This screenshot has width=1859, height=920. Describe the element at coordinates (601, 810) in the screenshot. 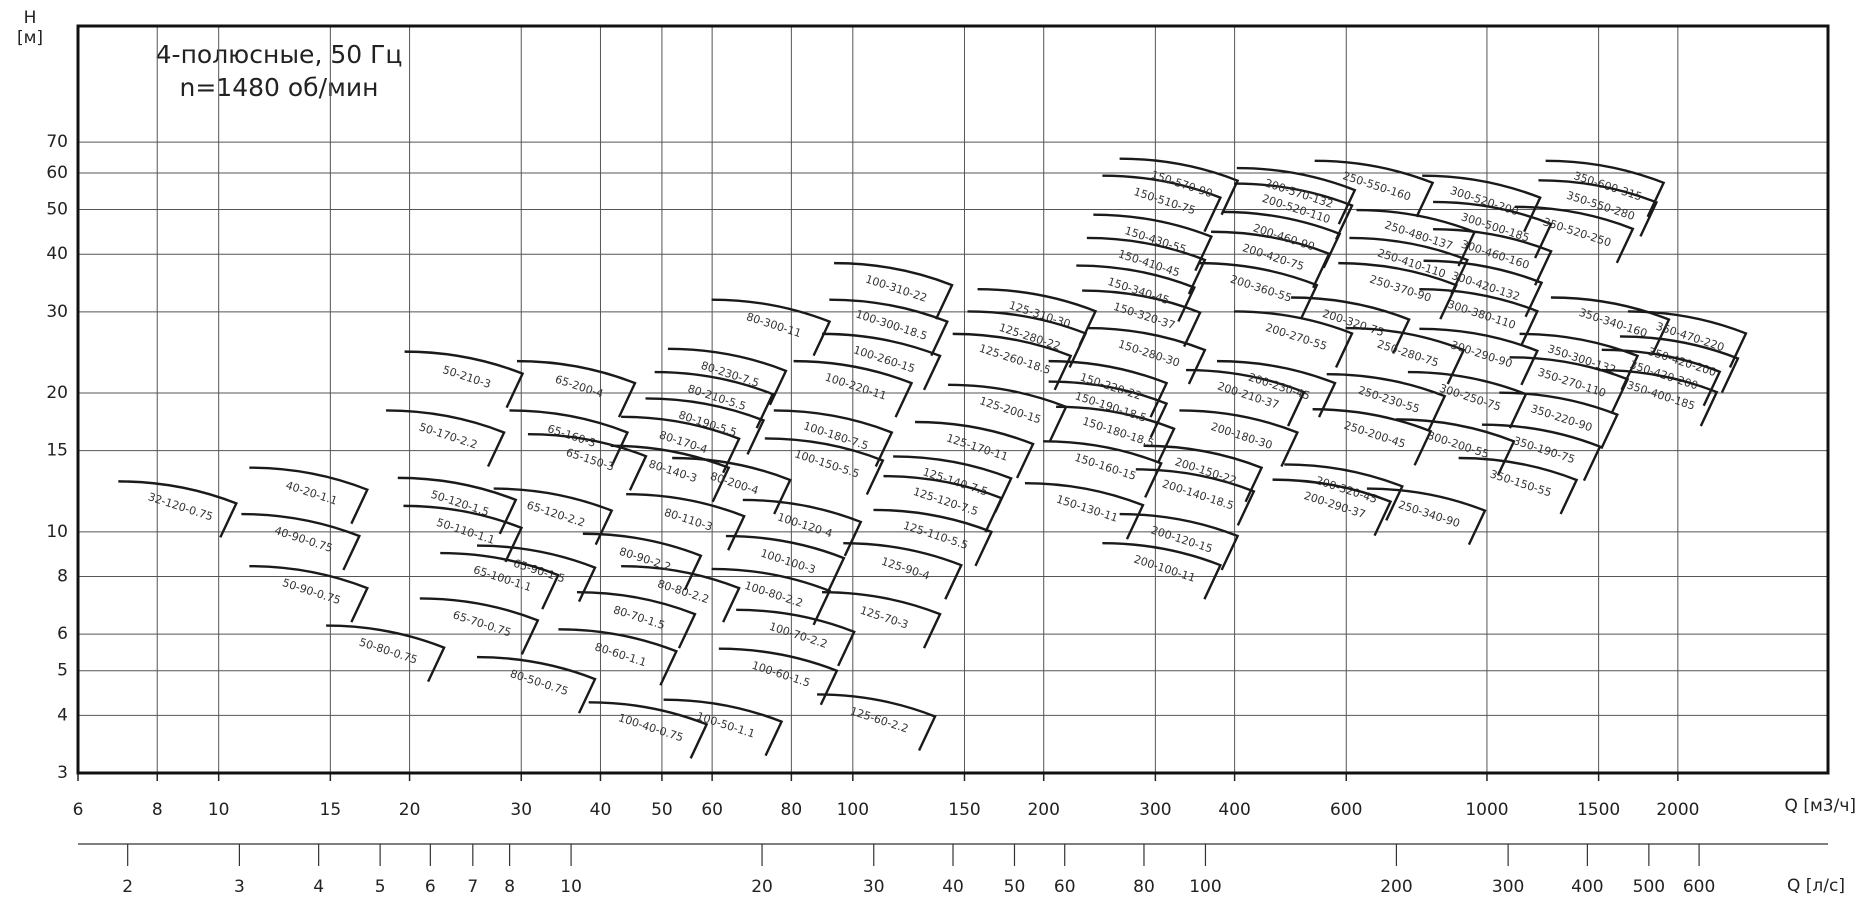

I see `x-tick-label: 40` at that location.